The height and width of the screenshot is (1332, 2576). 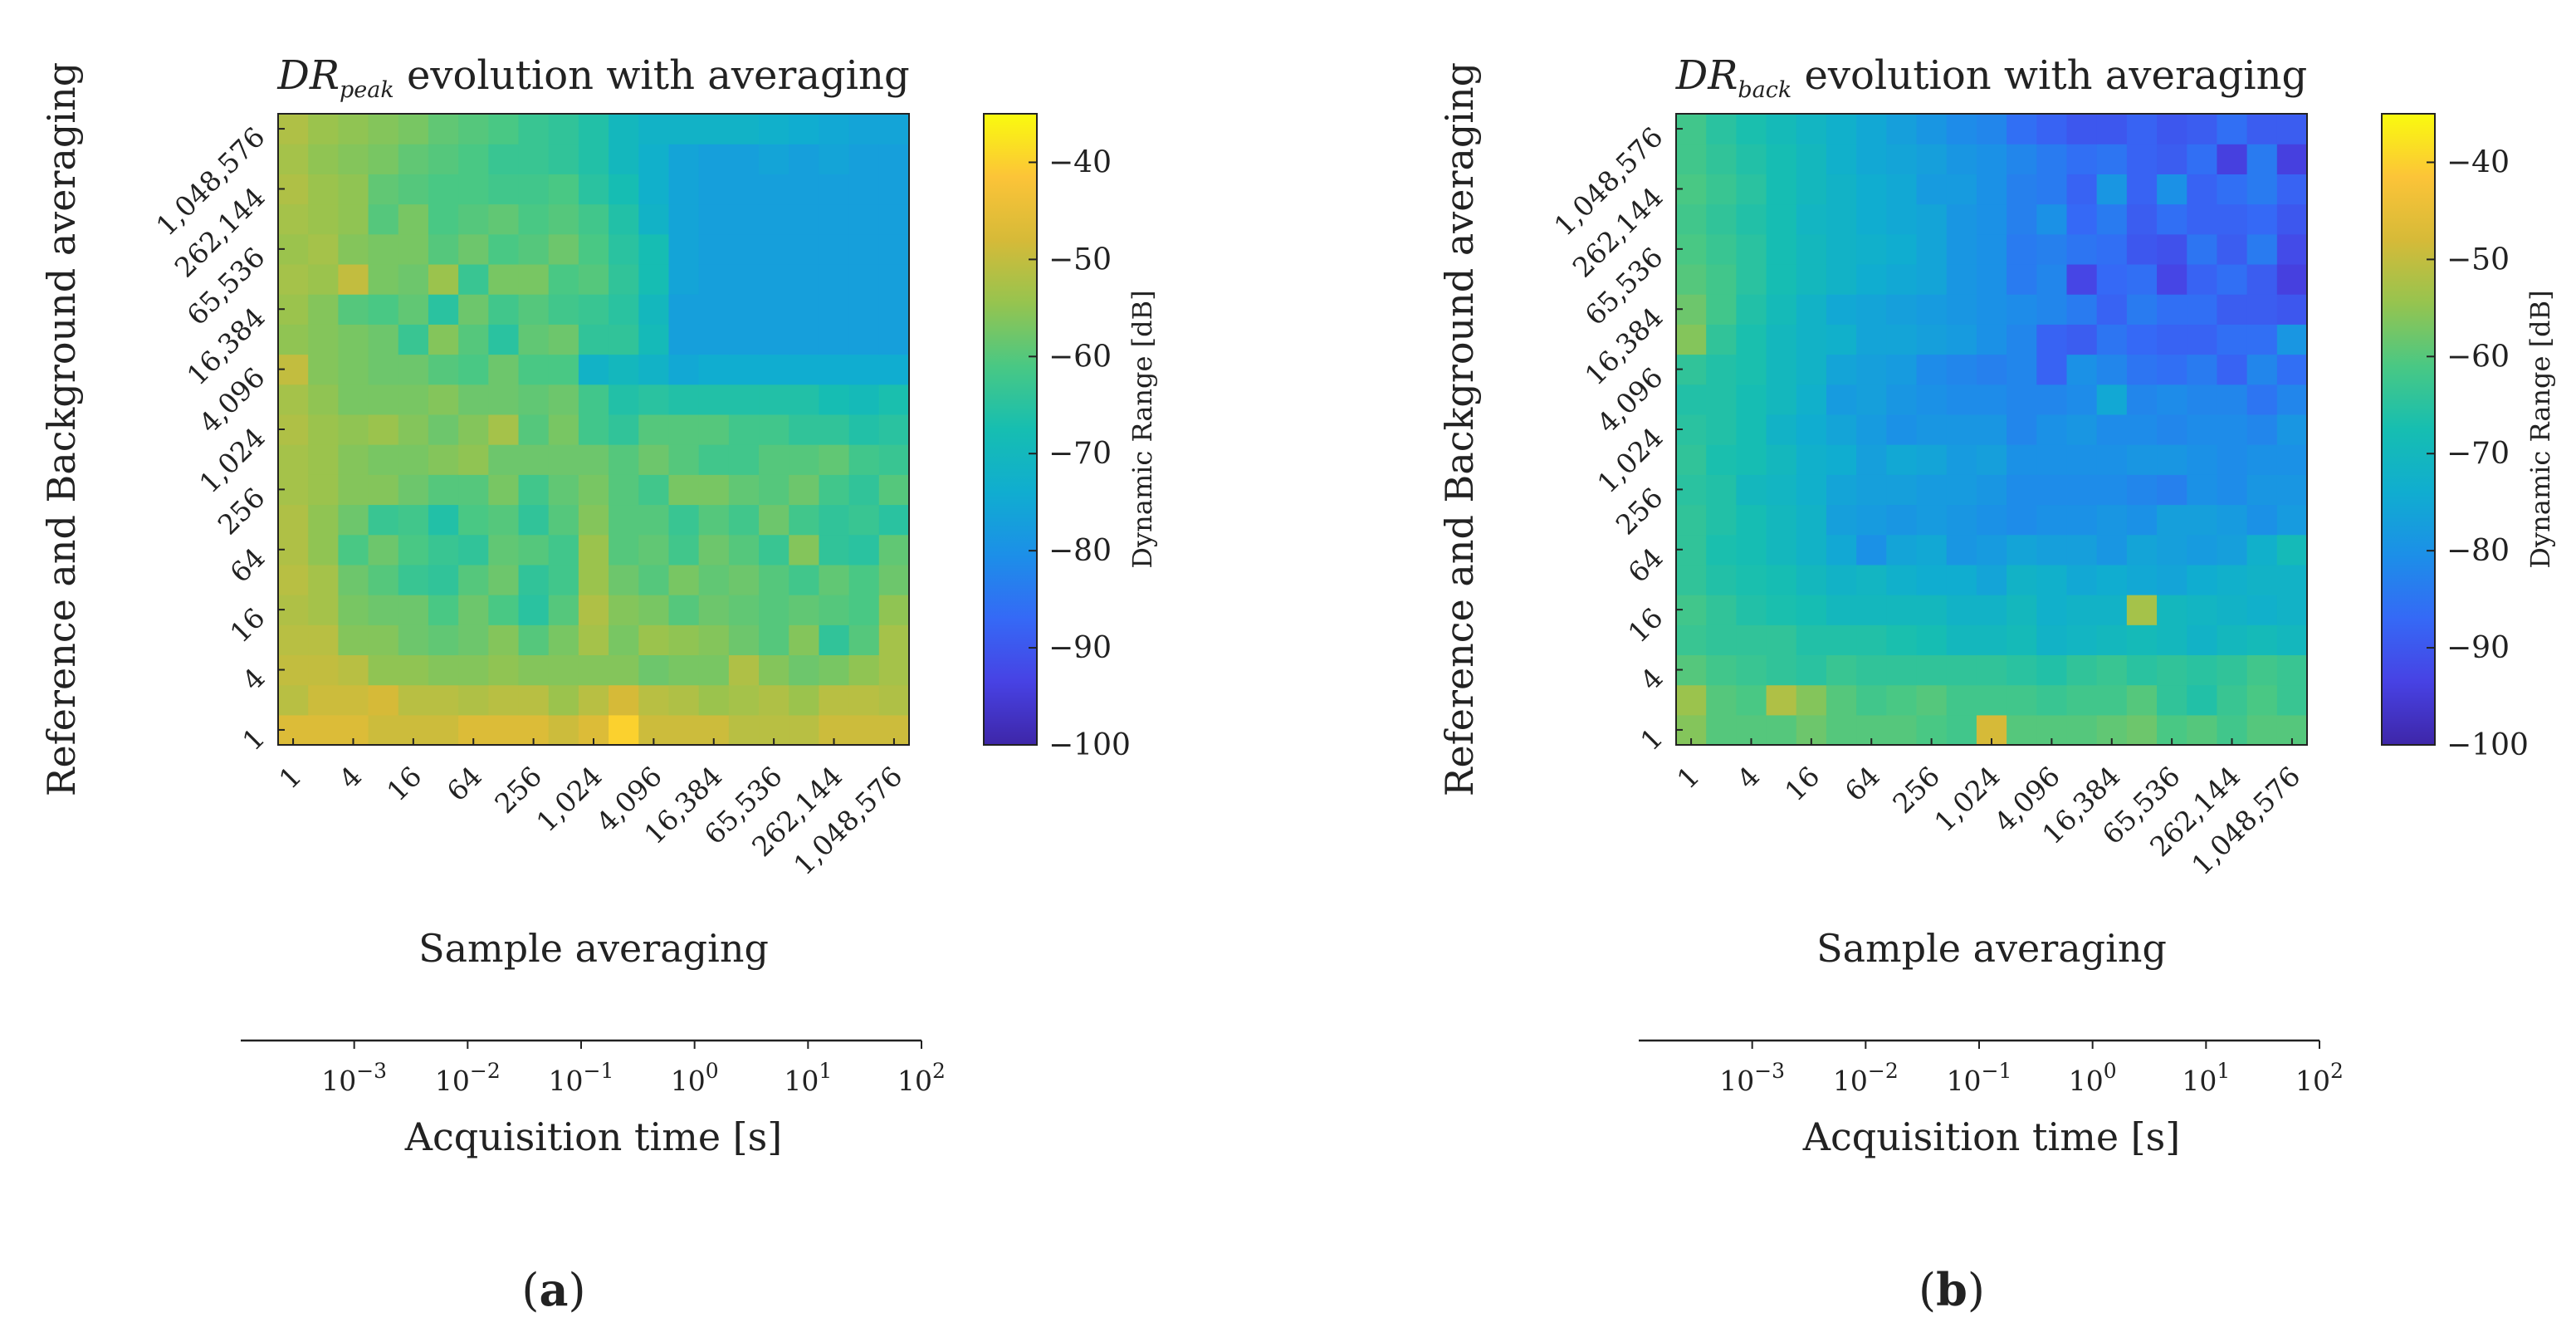 What do you see at coordinates (594, 430) in the screenshot?
I see `heatmap-cells` at bounding box center [594, 430].